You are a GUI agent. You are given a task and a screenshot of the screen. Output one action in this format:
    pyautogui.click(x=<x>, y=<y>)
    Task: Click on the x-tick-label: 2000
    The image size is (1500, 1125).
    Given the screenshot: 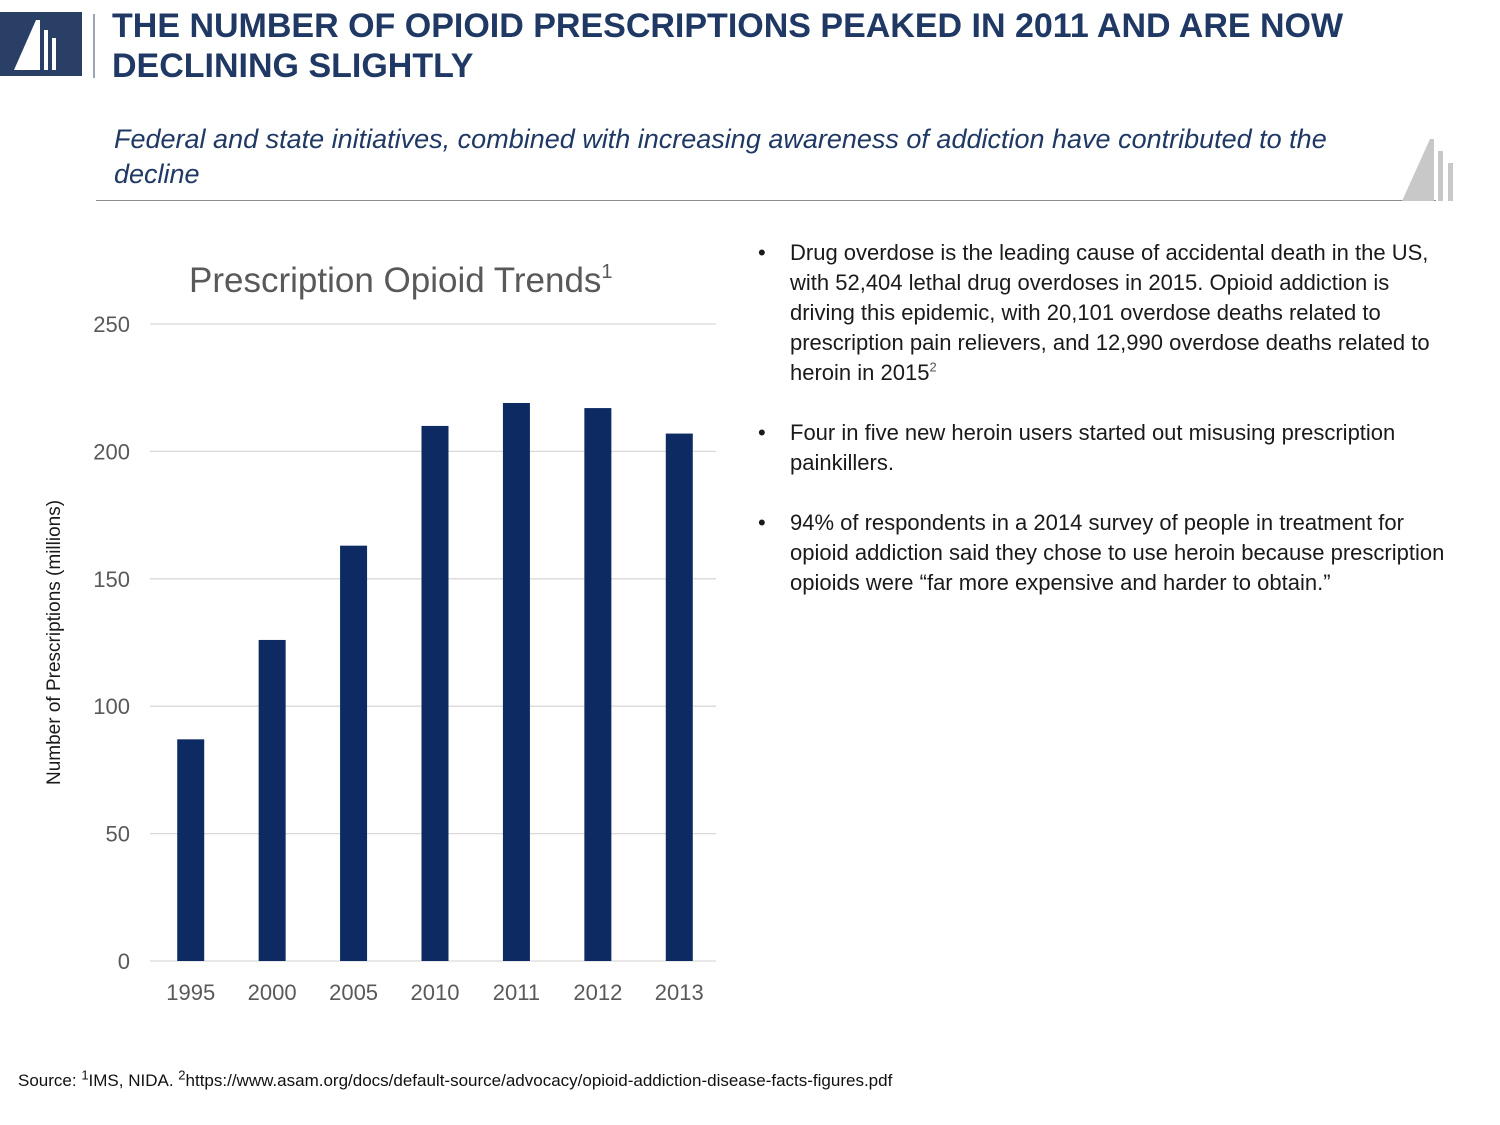 What is the action you would take?
    pyautogui.click(x=272, y=992)
    